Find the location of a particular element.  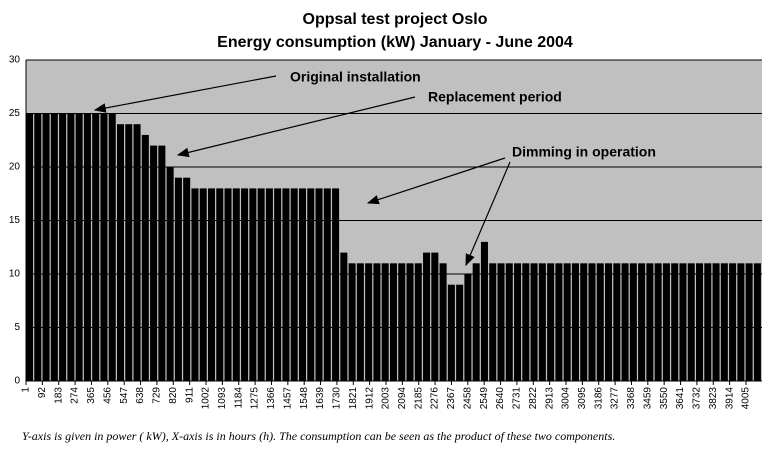

x-tick-label: 2185 is located at coordinates (418, 398).